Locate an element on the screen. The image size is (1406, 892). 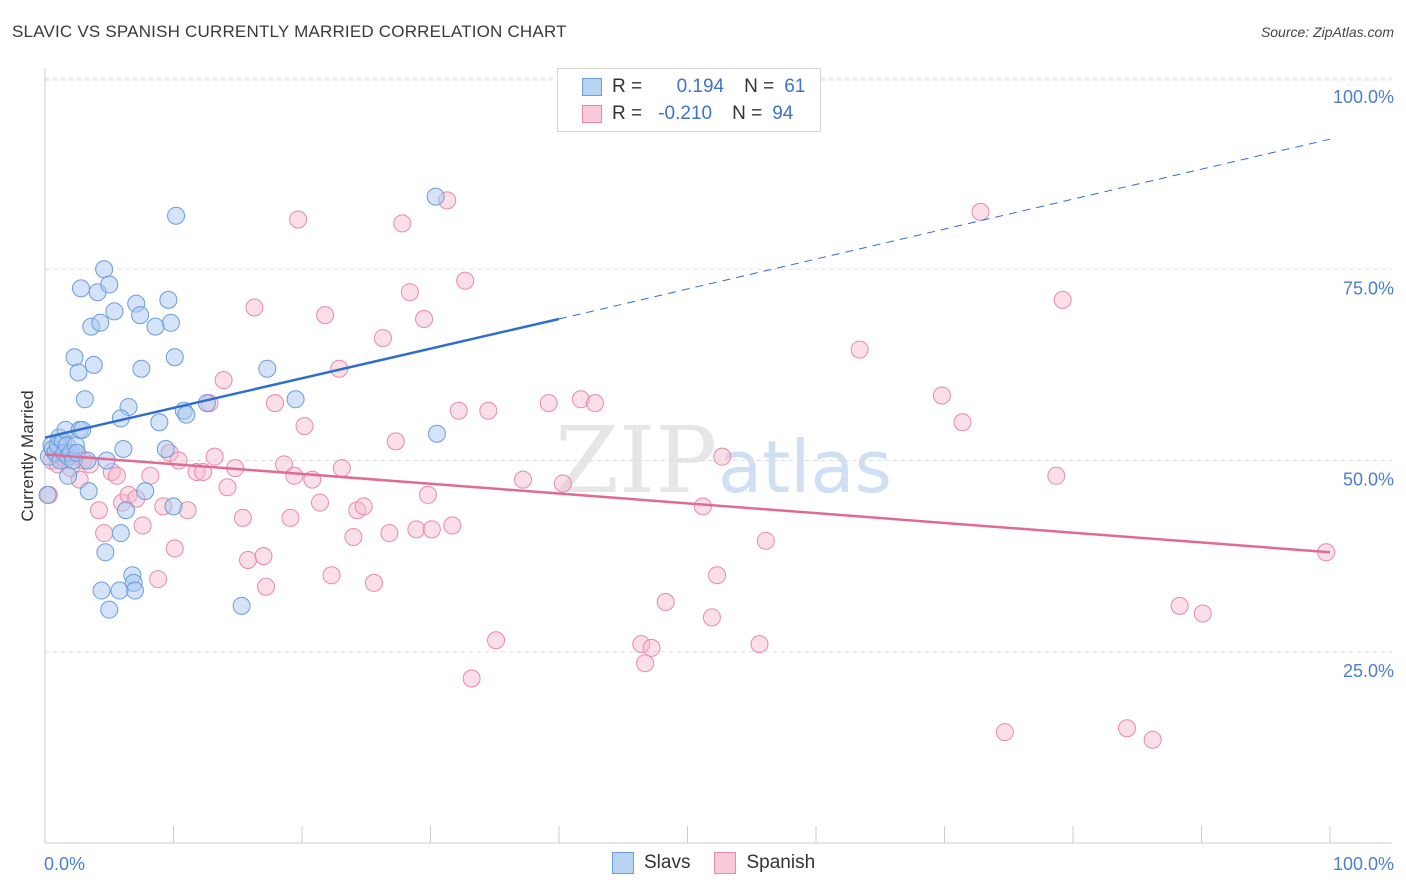
slavs-legend-label: Slavs is located at coordinates (667, 862).